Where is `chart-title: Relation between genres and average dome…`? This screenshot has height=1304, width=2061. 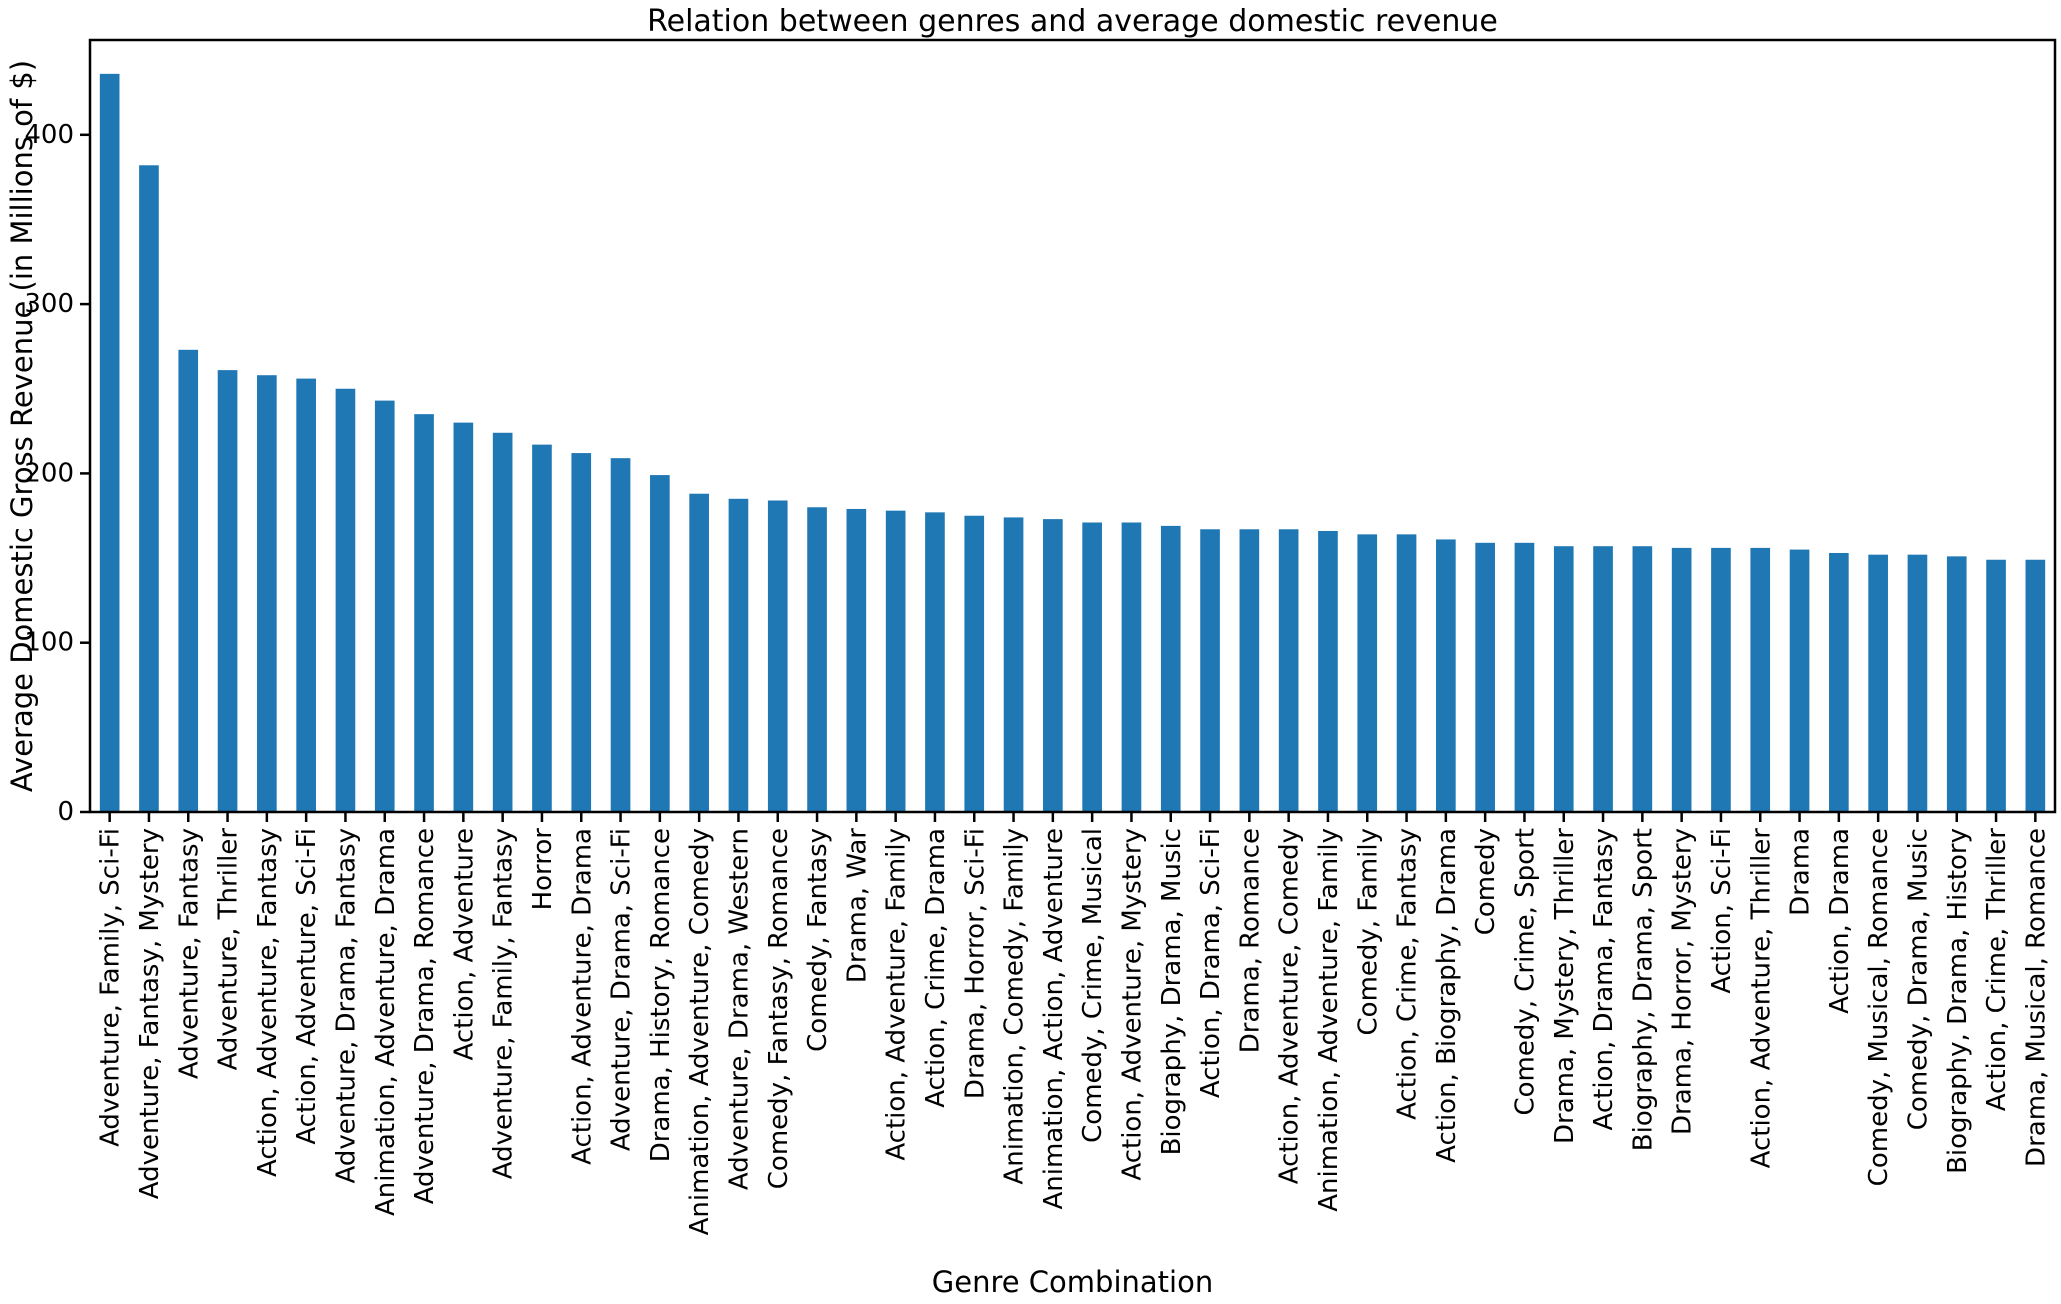
chart-title: Relation between genres and average dome… is located at coordinates (1072, 21).